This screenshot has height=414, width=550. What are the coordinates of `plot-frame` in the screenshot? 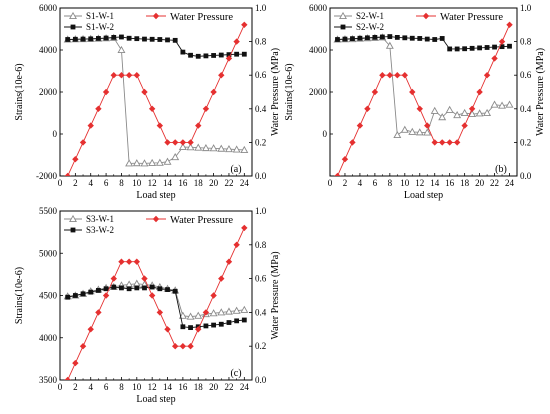 It's located at (156, 295).